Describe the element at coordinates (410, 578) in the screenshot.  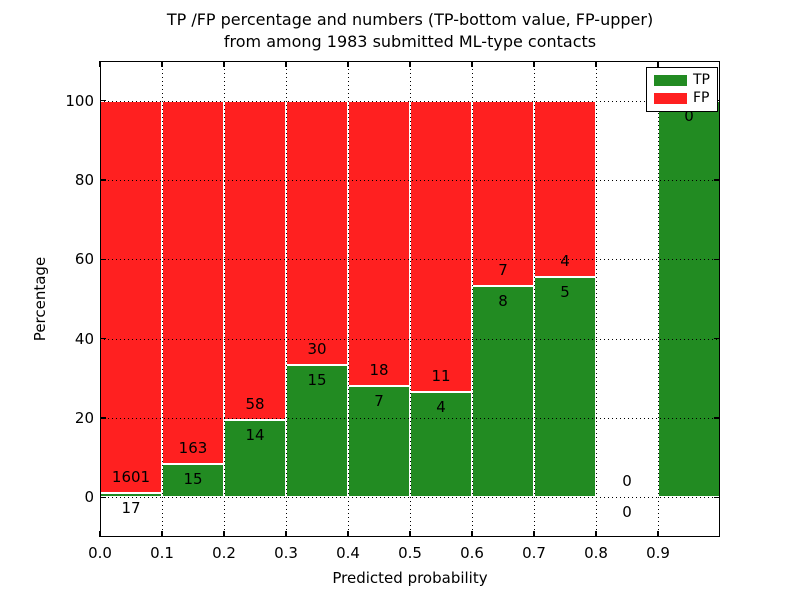
I see `x-axis-label: Predicted probability` at that location.